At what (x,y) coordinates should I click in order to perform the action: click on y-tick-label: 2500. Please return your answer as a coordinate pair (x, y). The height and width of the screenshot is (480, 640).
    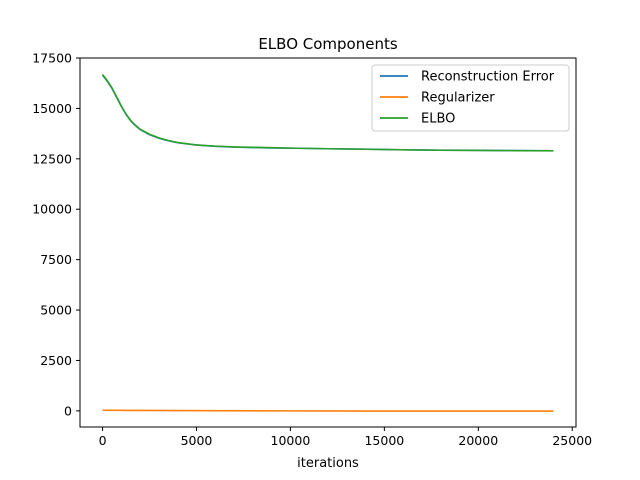
    Looking at the image, I should click on (56, 360).